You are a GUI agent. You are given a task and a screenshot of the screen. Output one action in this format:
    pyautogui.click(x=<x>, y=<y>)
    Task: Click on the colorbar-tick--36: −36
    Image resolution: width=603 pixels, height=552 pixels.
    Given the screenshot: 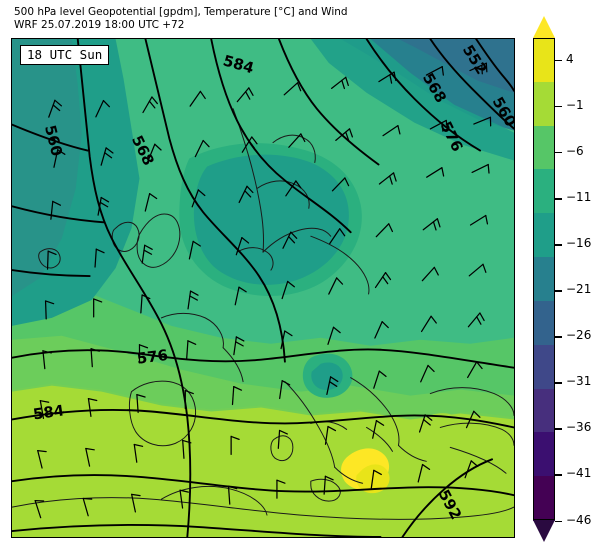 What is the action you would take?
    pyautogui.click(x=579, y=427)
    